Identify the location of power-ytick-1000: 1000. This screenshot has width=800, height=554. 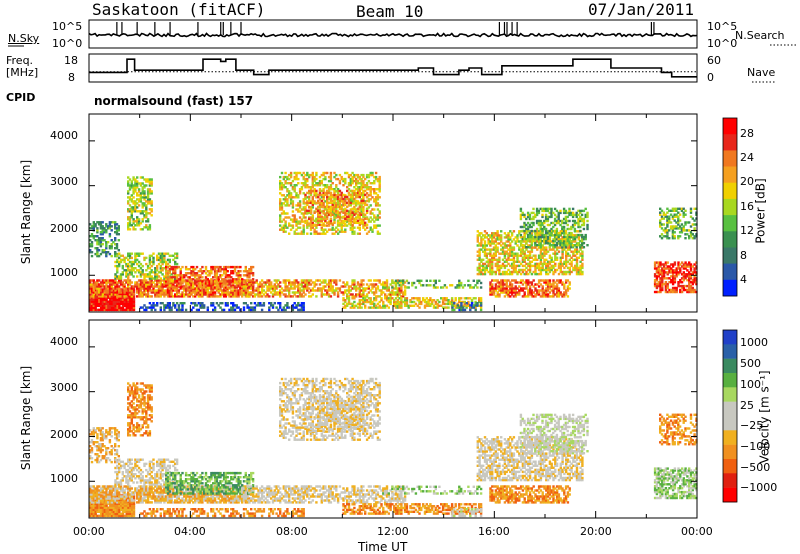
(64, 272).